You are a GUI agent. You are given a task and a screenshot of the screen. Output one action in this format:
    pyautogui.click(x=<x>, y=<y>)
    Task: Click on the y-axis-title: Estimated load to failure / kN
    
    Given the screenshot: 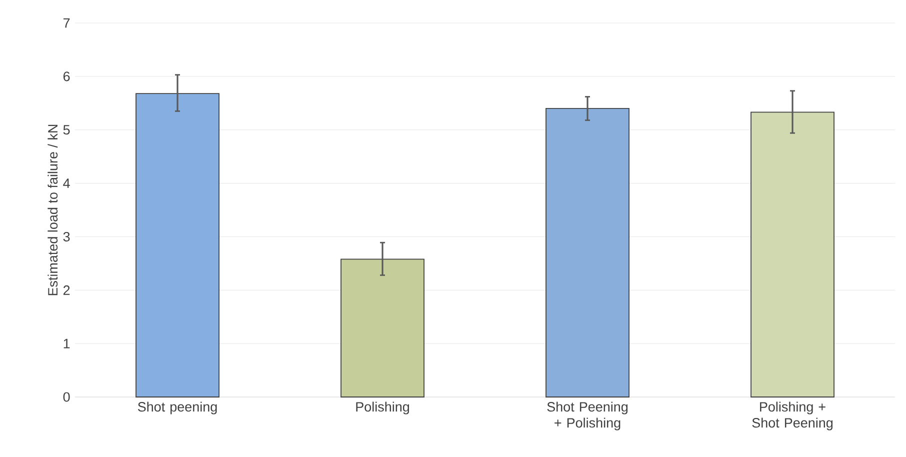 What is the action you would take?
    pyautogui.click(x=53, y=210)
    